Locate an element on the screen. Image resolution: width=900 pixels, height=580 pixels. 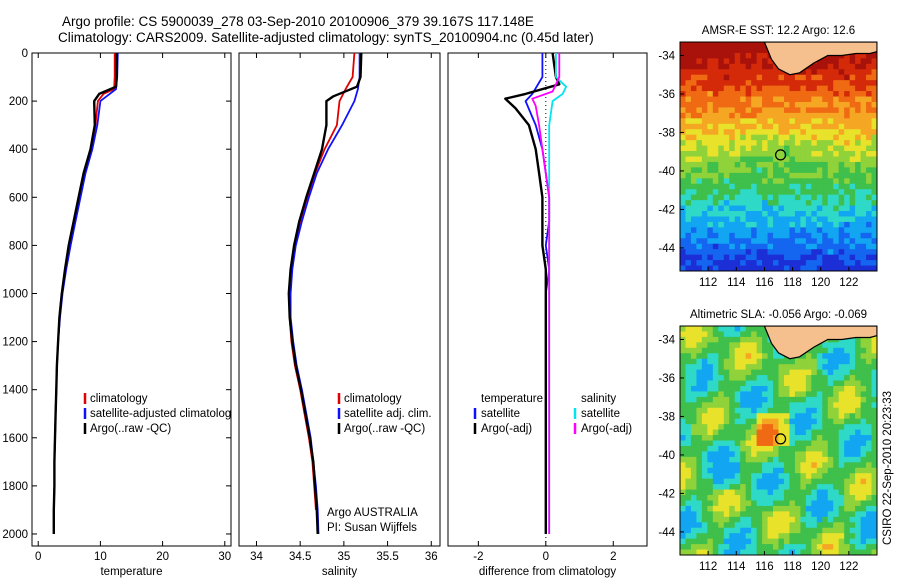
x-tick-label: 36 is located at coordinates (431, 557).